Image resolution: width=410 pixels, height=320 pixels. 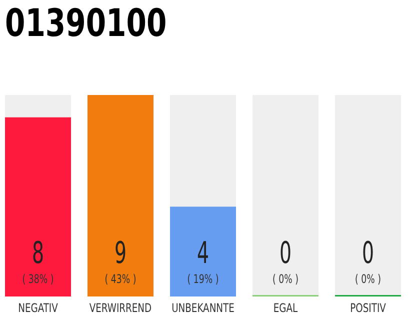 I want to click on x-tick-label: POSITIV, so click(x=368, y=308).